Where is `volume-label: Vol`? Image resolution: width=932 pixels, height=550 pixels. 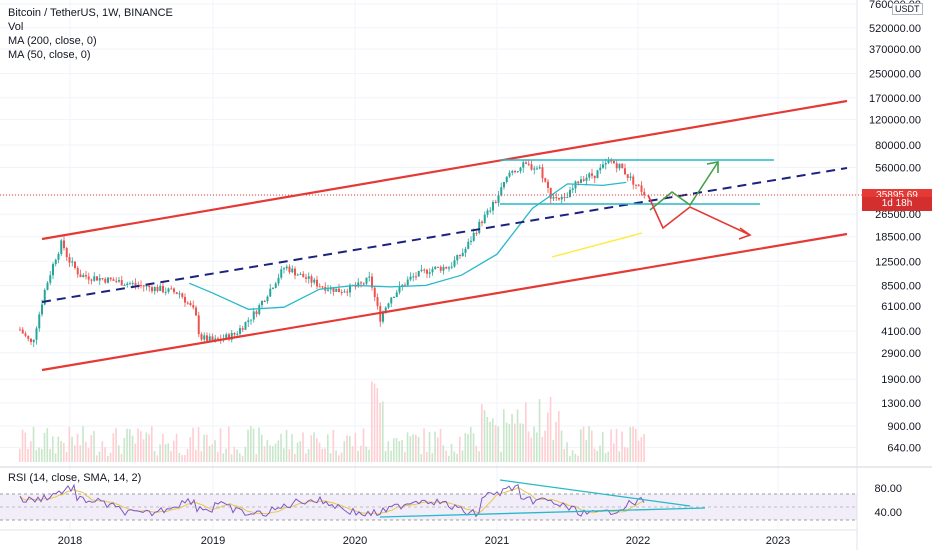 volume-label: Vol is located at coordinates (16, 27).